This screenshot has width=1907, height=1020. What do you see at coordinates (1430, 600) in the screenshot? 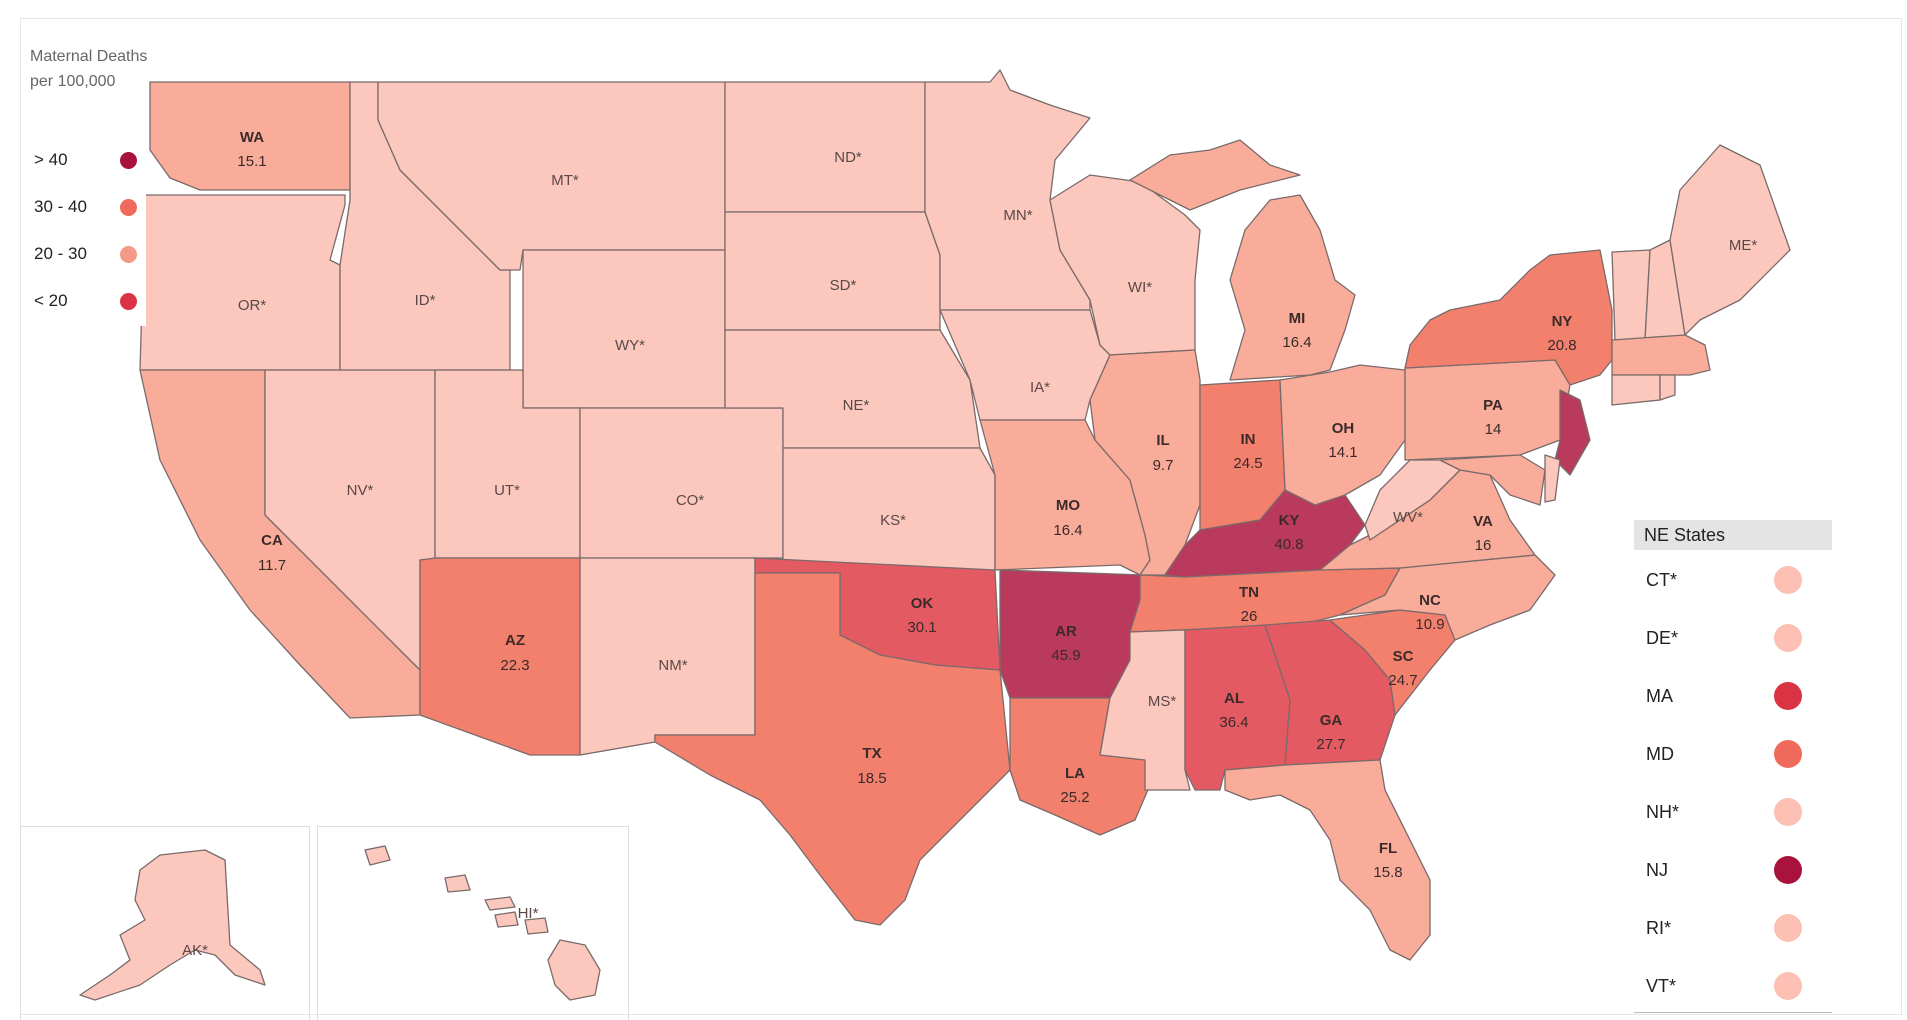
I see `label-NC: NC` at bounding box center [1430, 600].